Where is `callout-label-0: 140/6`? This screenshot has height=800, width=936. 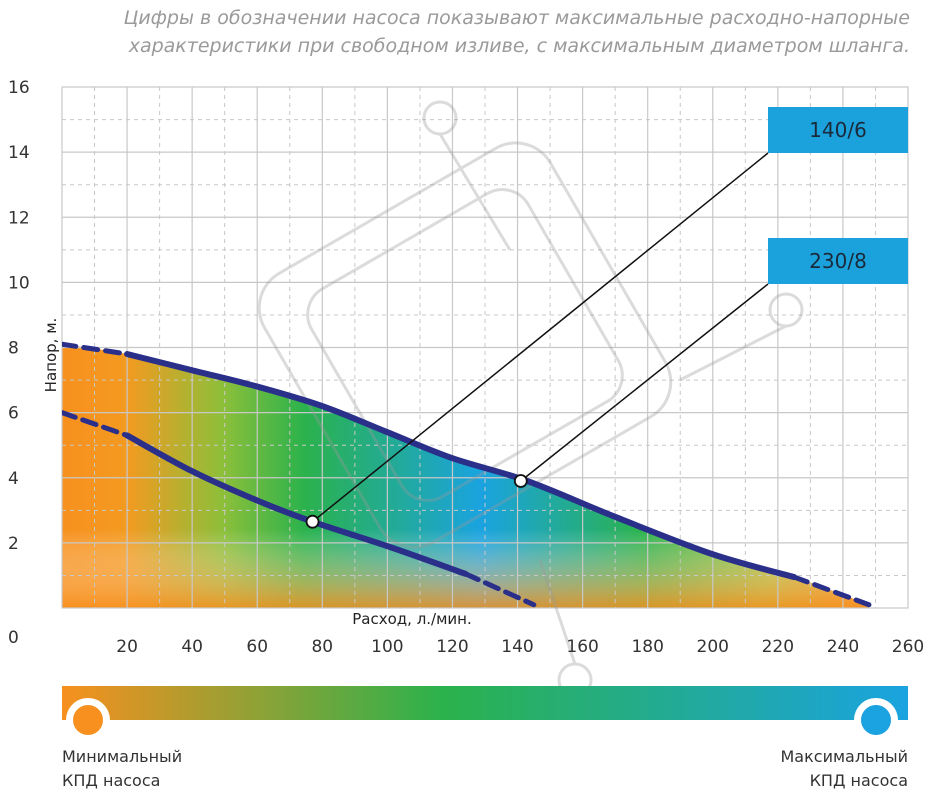 callout-label-0: 140/6 is located at coordinates (838, 130).